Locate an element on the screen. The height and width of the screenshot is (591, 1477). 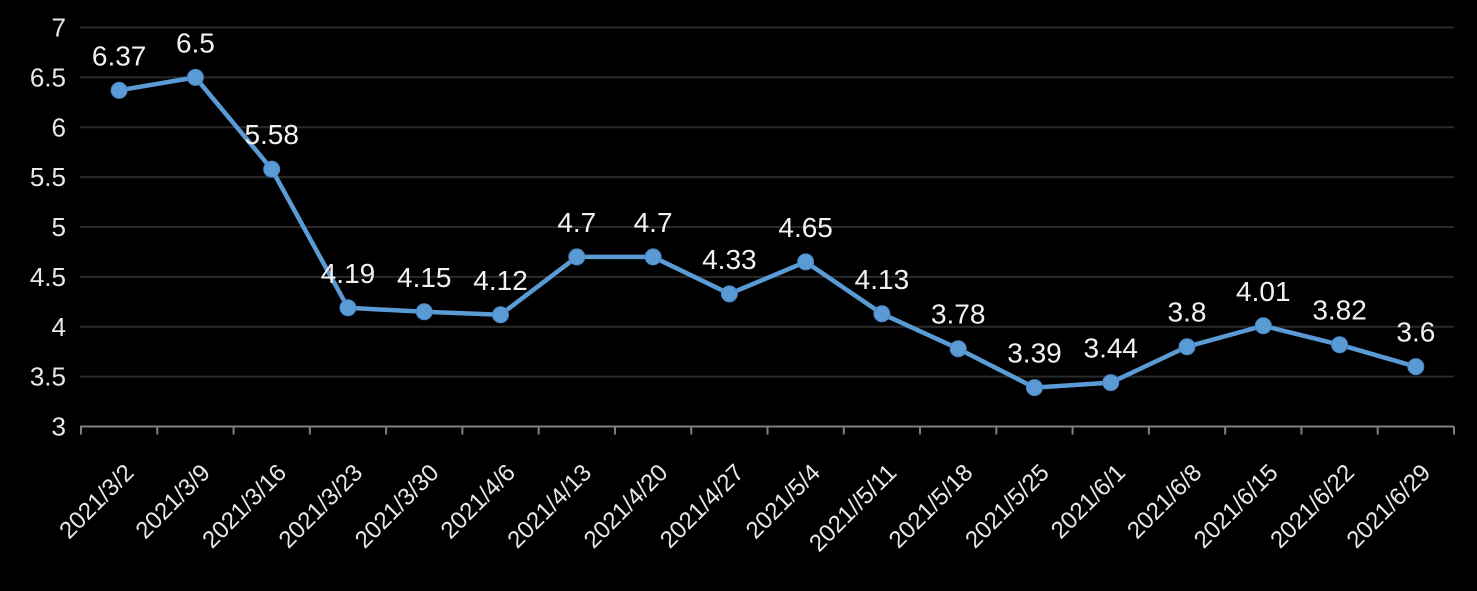
data-point-label: 4.33 is located at coordinates (729, 259).